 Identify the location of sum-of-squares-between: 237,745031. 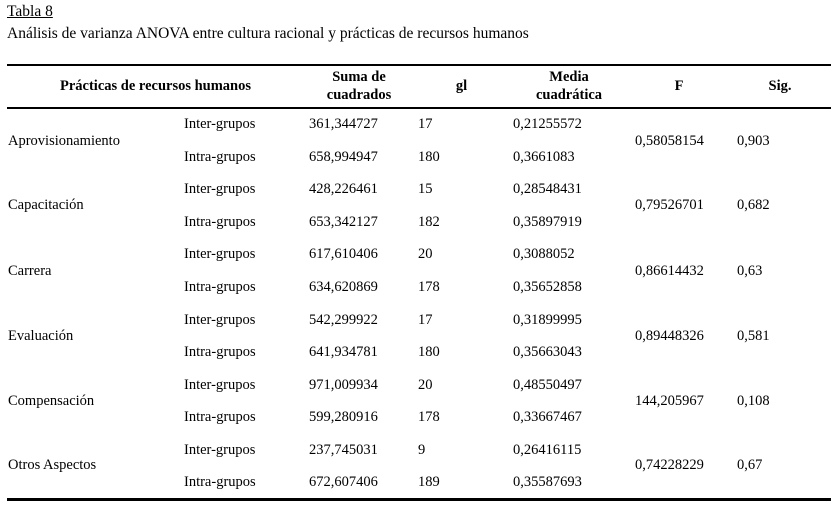
(343, 449).